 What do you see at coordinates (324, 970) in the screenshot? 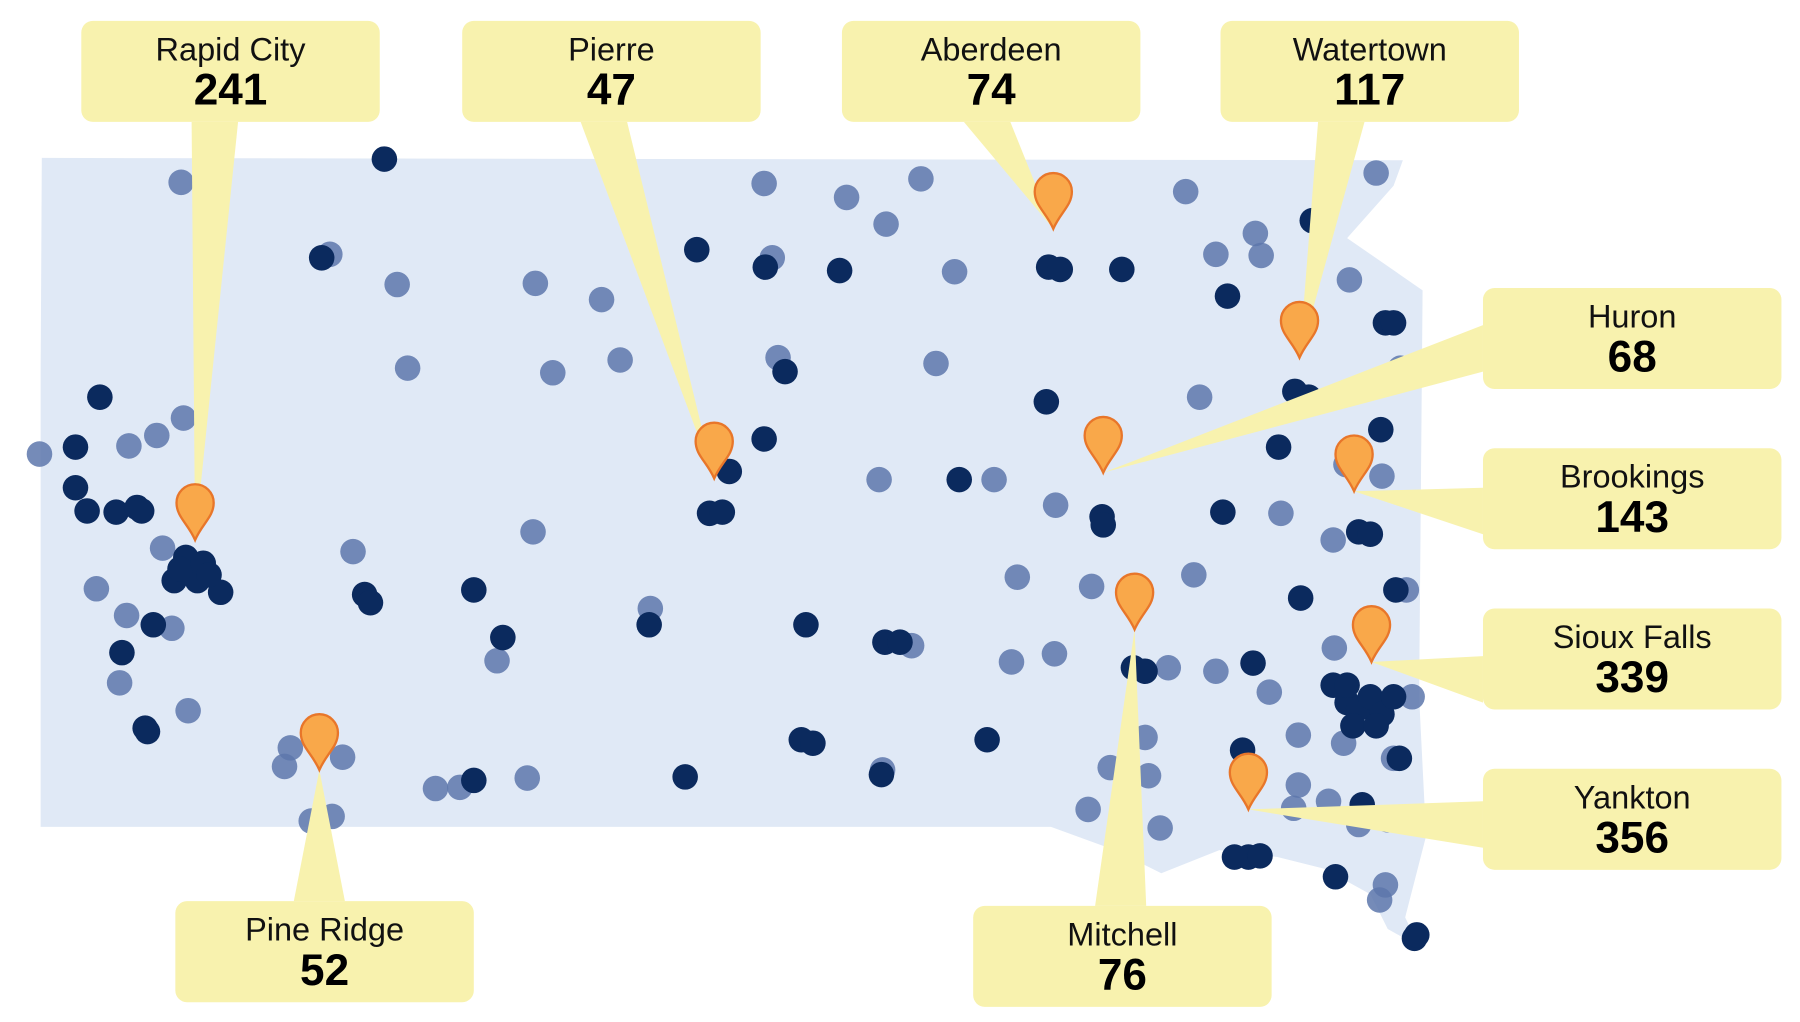
I see `count: 52` at bounding box center [324, 970].